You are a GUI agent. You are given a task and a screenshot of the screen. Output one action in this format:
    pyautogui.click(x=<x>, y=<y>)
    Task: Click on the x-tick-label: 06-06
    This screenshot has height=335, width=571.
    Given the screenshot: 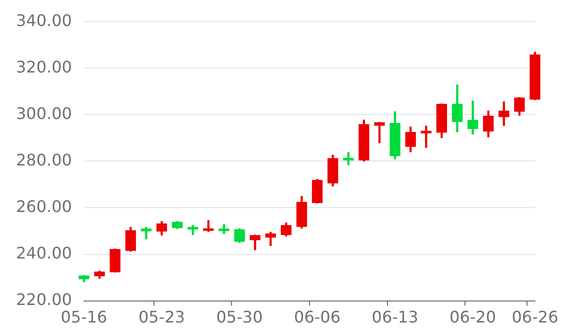 What is the action you would take?
    pyautogui.click(x=317, y=317)
    